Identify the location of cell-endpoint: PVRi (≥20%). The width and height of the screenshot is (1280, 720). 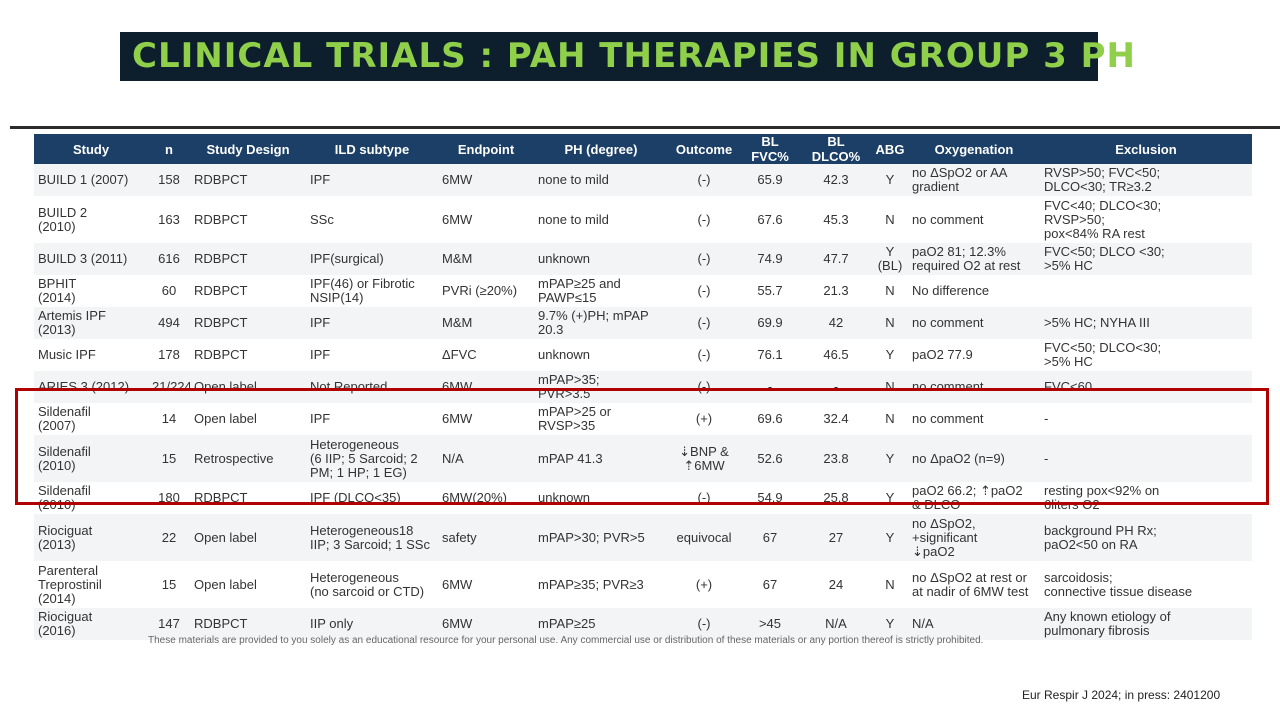
(486, 291).